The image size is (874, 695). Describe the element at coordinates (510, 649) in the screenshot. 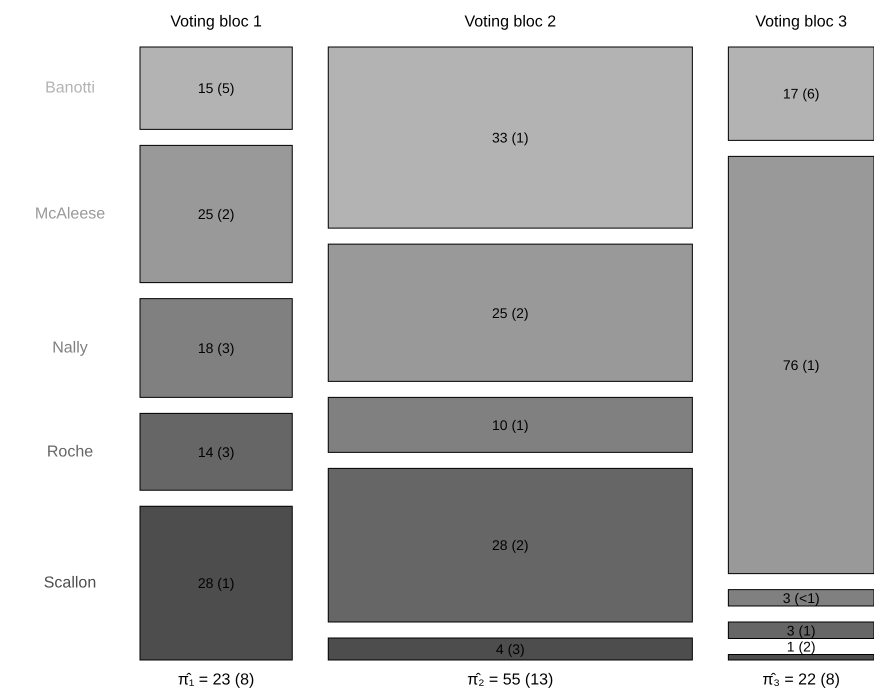

I see `data-label: 4 (3)` at that location.